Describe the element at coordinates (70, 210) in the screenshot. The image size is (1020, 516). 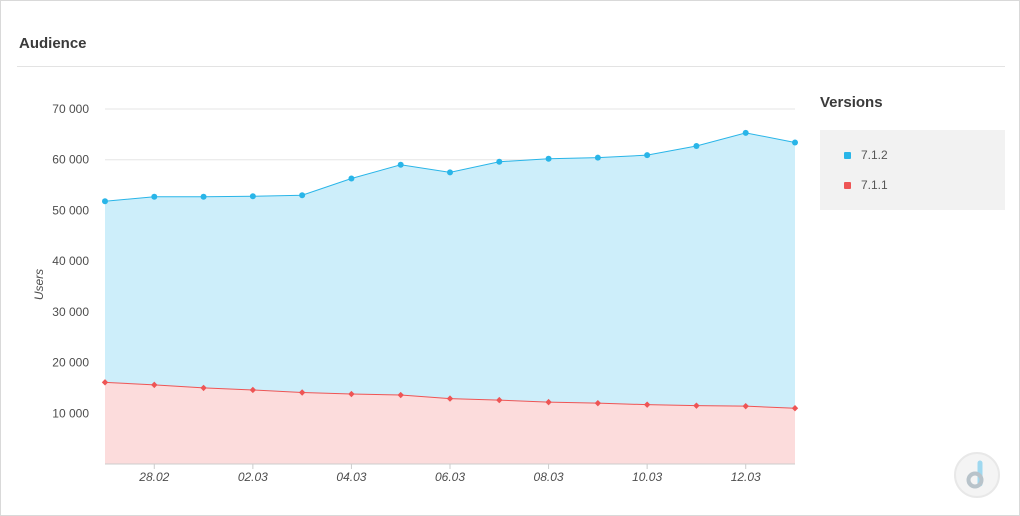
I see `y-tick-label: 50 000` at that location.